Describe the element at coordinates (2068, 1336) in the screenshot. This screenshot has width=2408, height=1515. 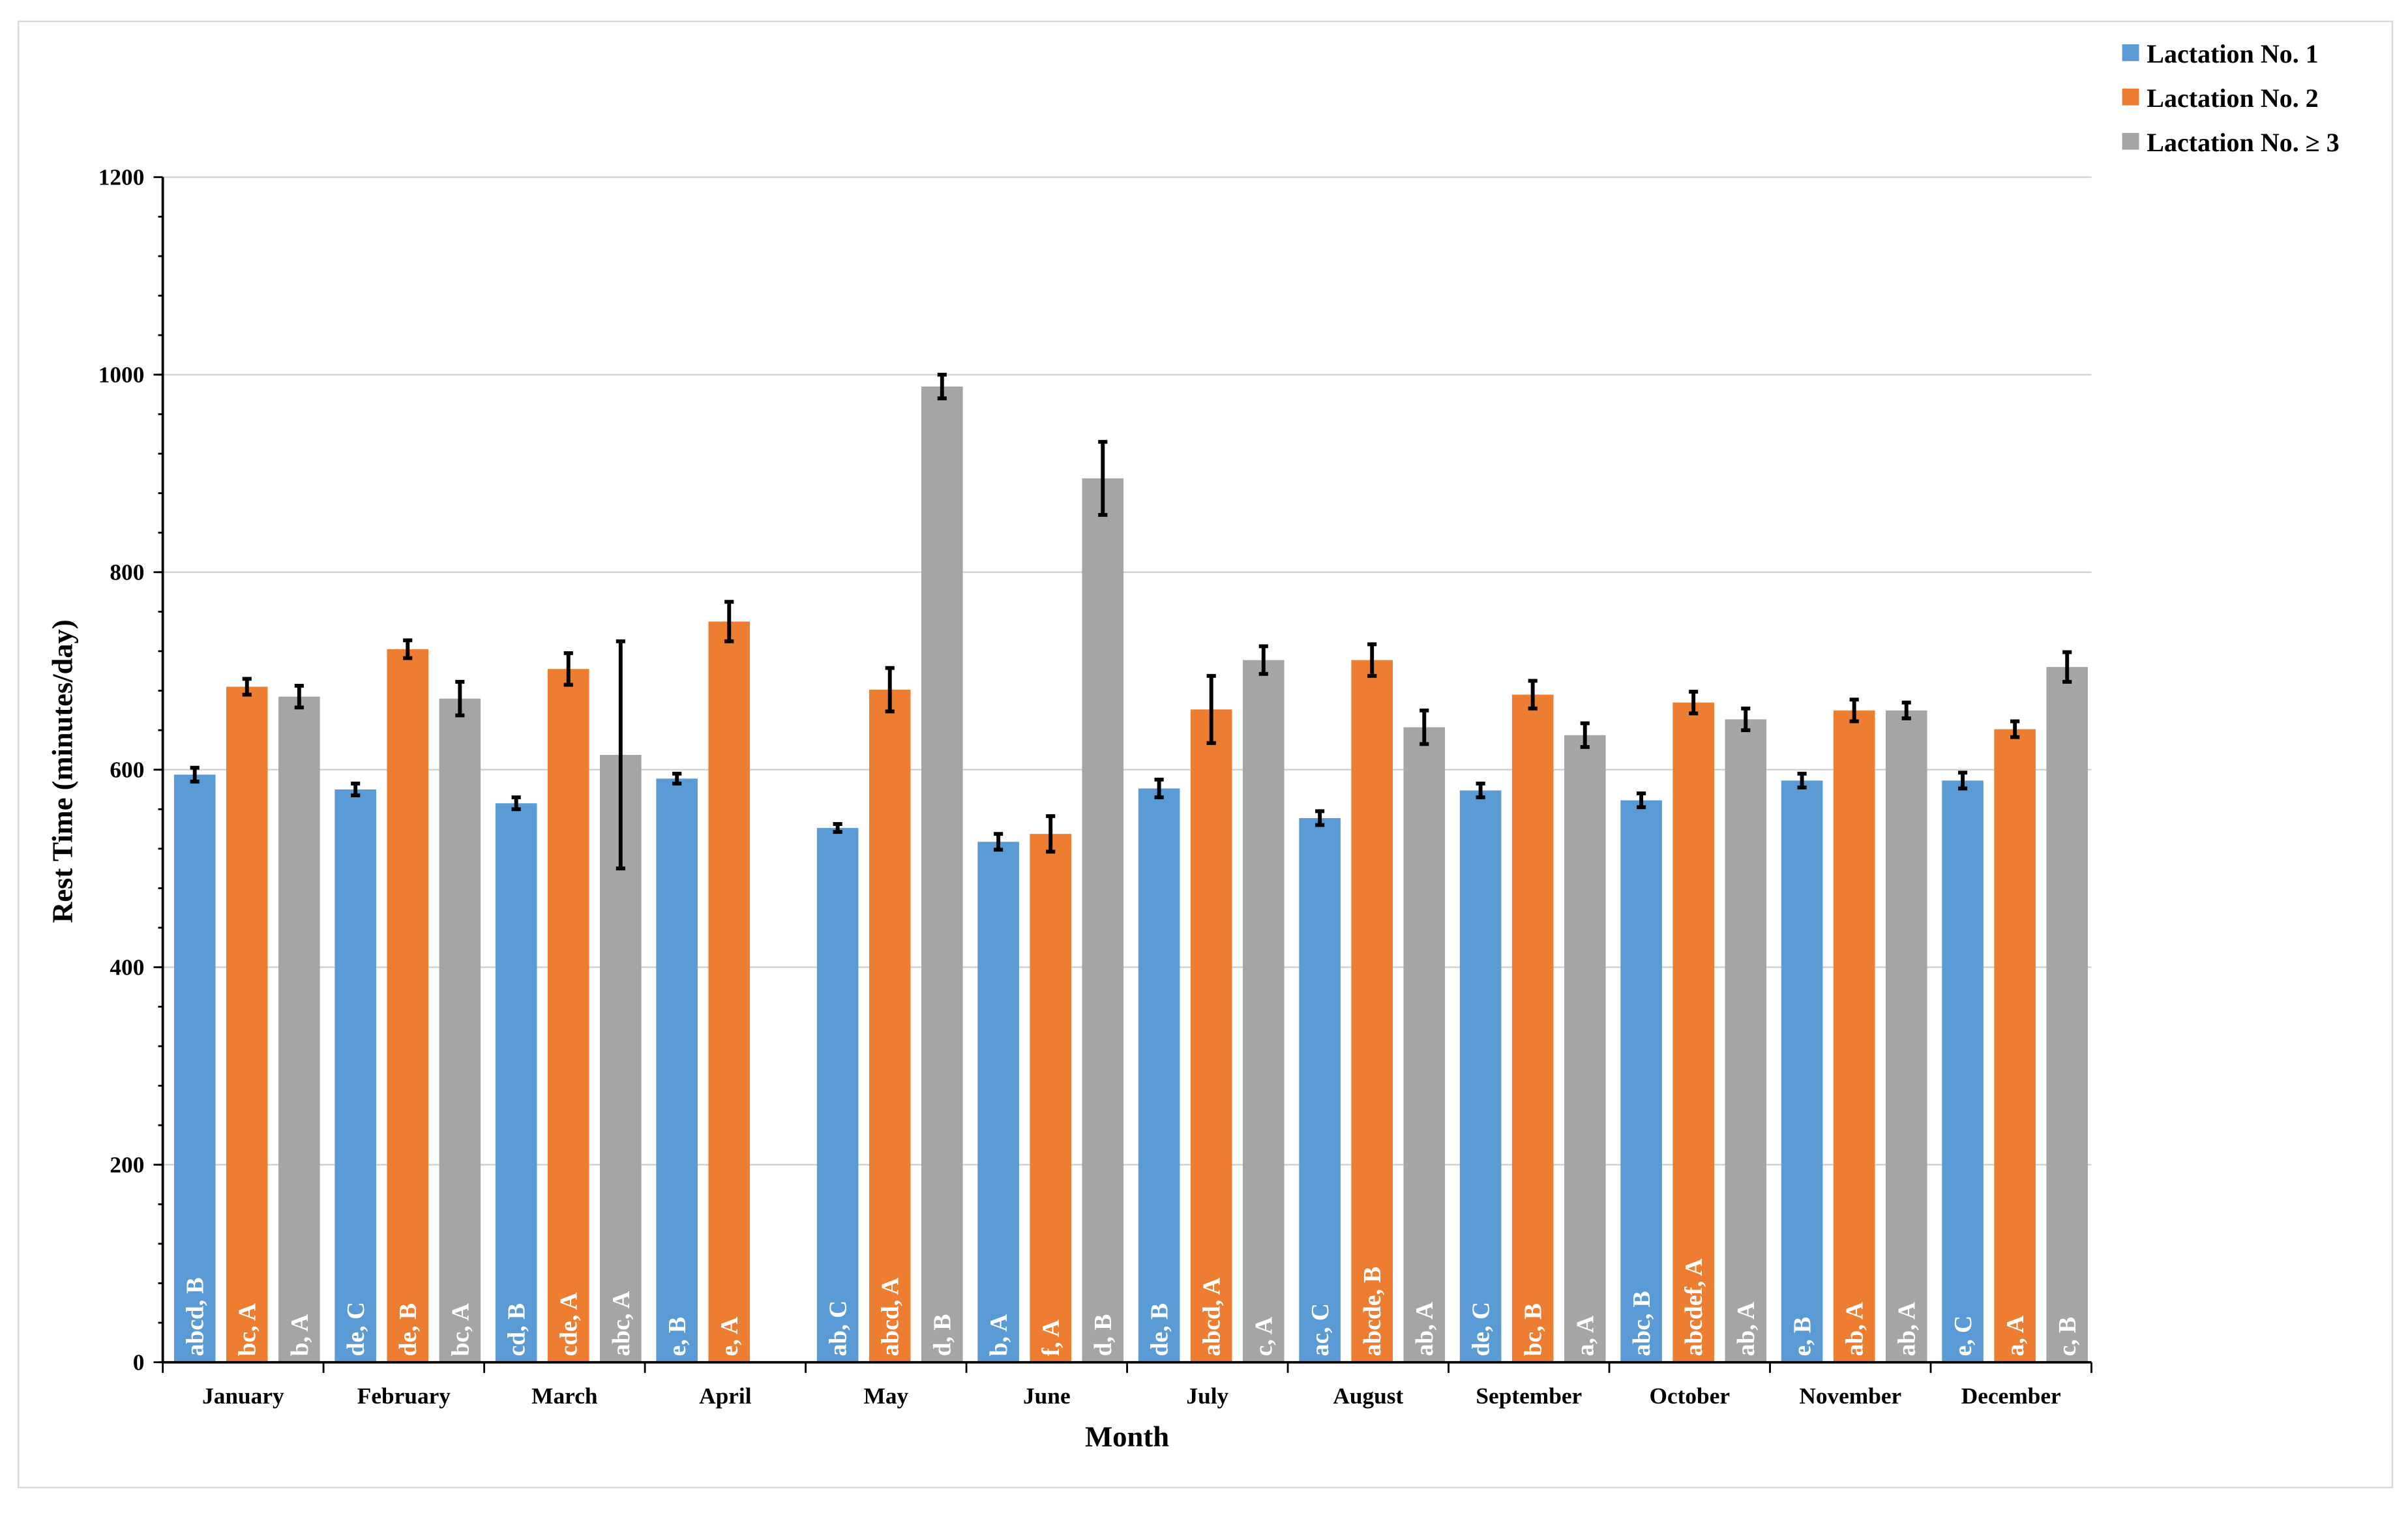
I see `bar-significance-label: c, B` at that location.